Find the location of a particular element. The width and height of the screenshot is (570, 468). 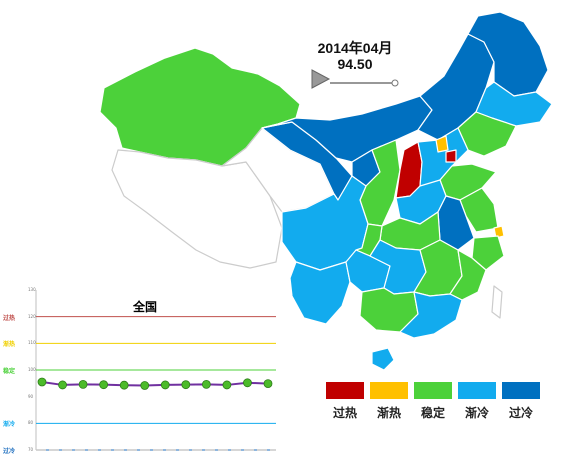

legend-item-overcool: 过冷 is located at coordinates (521, 401).